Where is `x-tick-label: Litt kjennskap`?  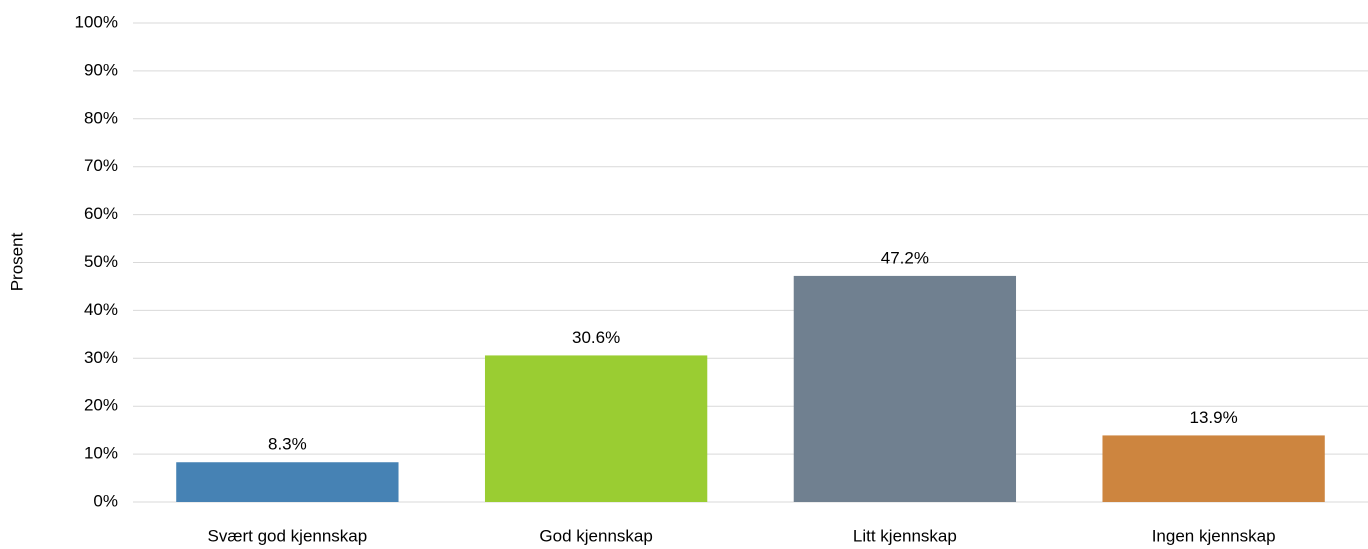 x-tick-label: Litt kjennskap is located at coordinates (905, 535).